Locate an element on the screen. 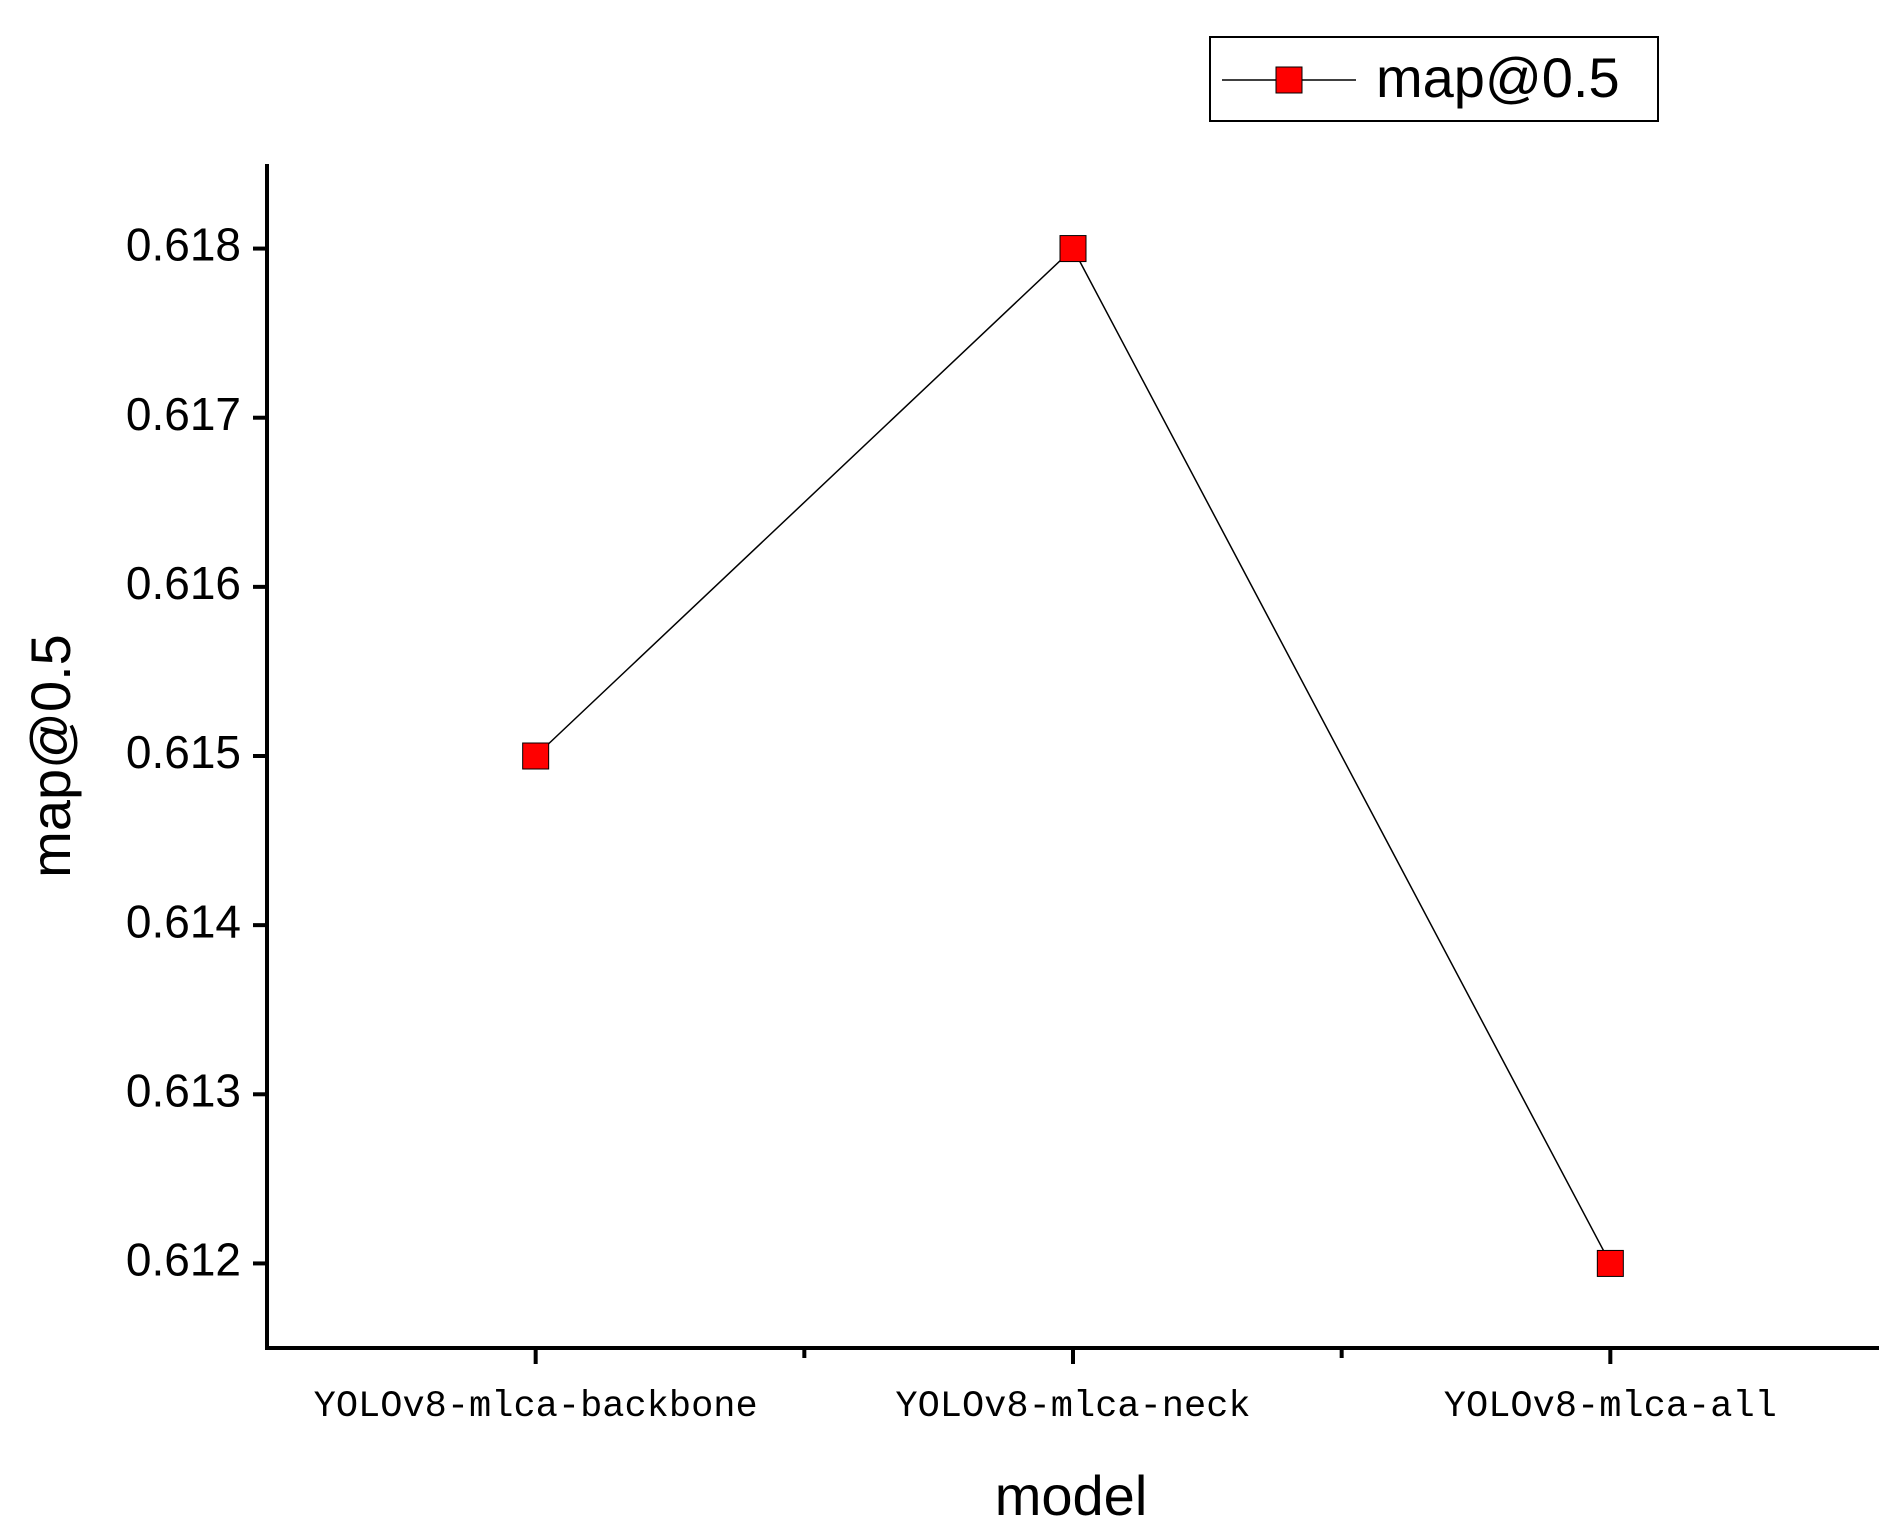 This screenshot has width=1894, height=1530. y-tick-label: 0.618 is located at coordinates (183, 245).